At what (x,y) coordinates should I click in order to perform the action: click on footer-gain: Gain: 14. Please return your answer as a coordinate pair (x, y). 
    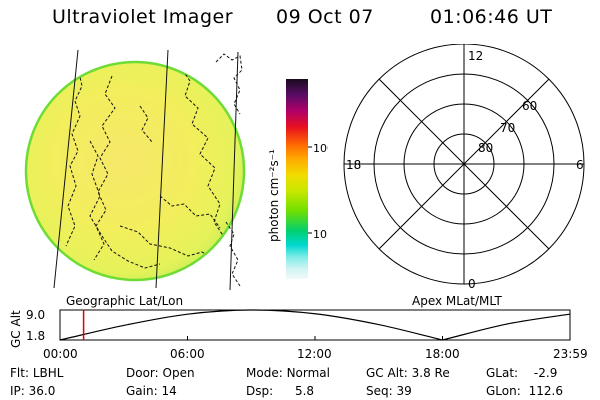
    Looking at the image, I should click on (151, 391).